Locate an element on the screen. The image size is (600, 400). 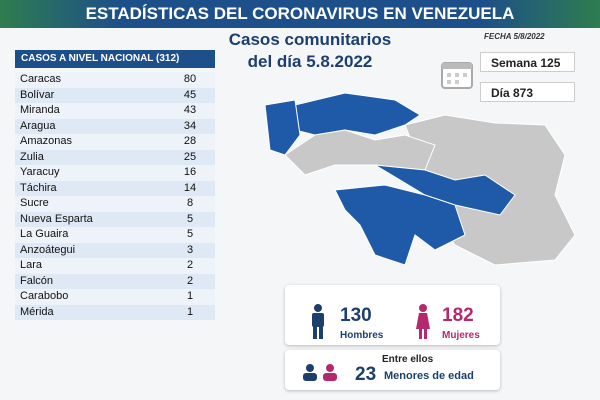
table-row: Zulia 25 is located at coordinates (115, 157).